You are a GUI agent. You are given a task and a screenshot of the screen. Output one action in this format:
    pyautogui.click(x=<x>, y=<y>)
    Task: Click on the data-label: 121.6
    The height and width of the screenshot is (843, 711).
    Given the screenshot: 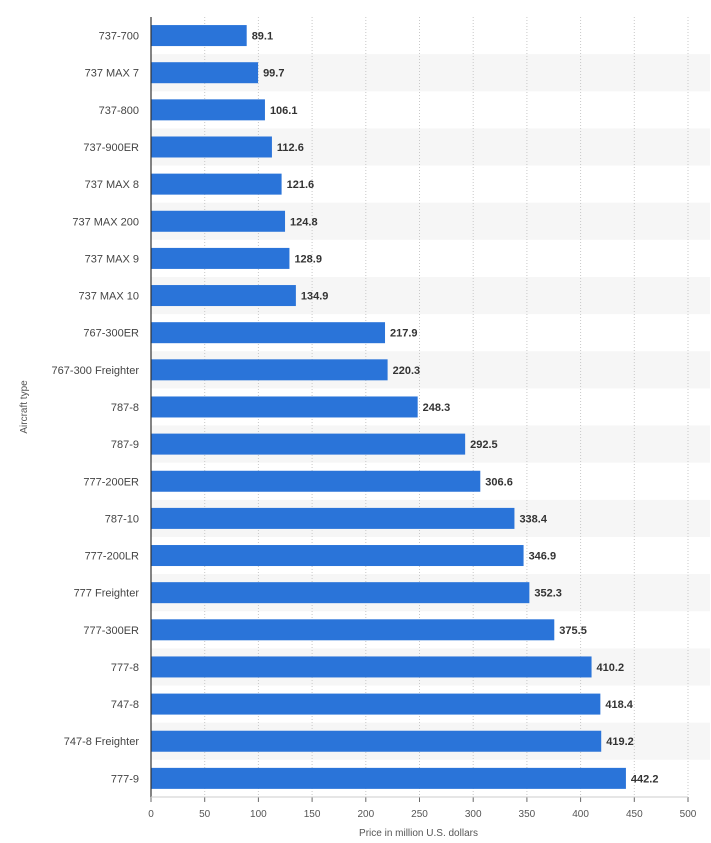 What is the action you would take?
    pyautogui.click(x=301, y=185)
    